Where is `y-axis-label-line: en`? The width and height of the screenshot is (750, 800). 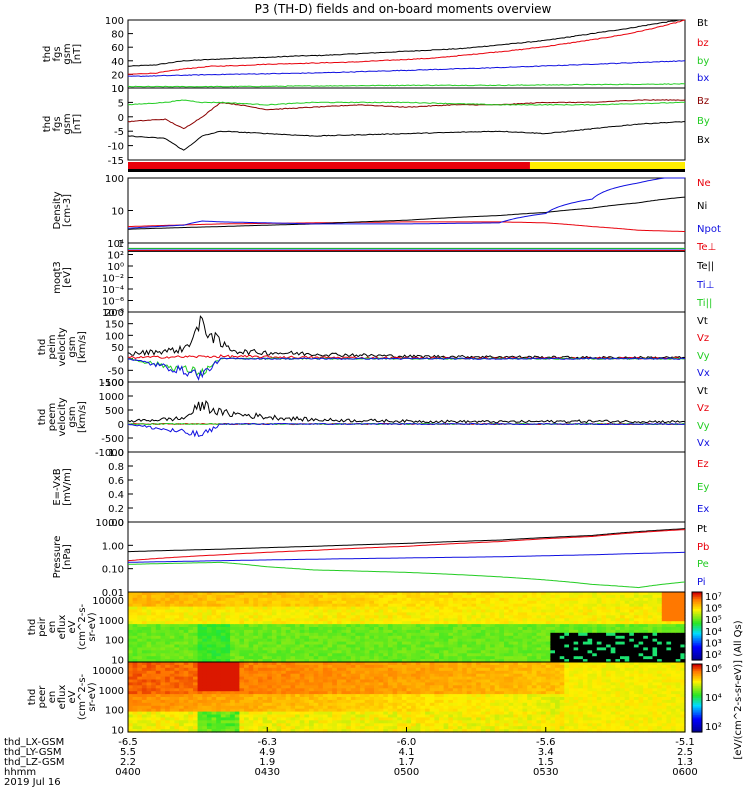
y-axis-label-line: en is located at coordinates (52, 627).